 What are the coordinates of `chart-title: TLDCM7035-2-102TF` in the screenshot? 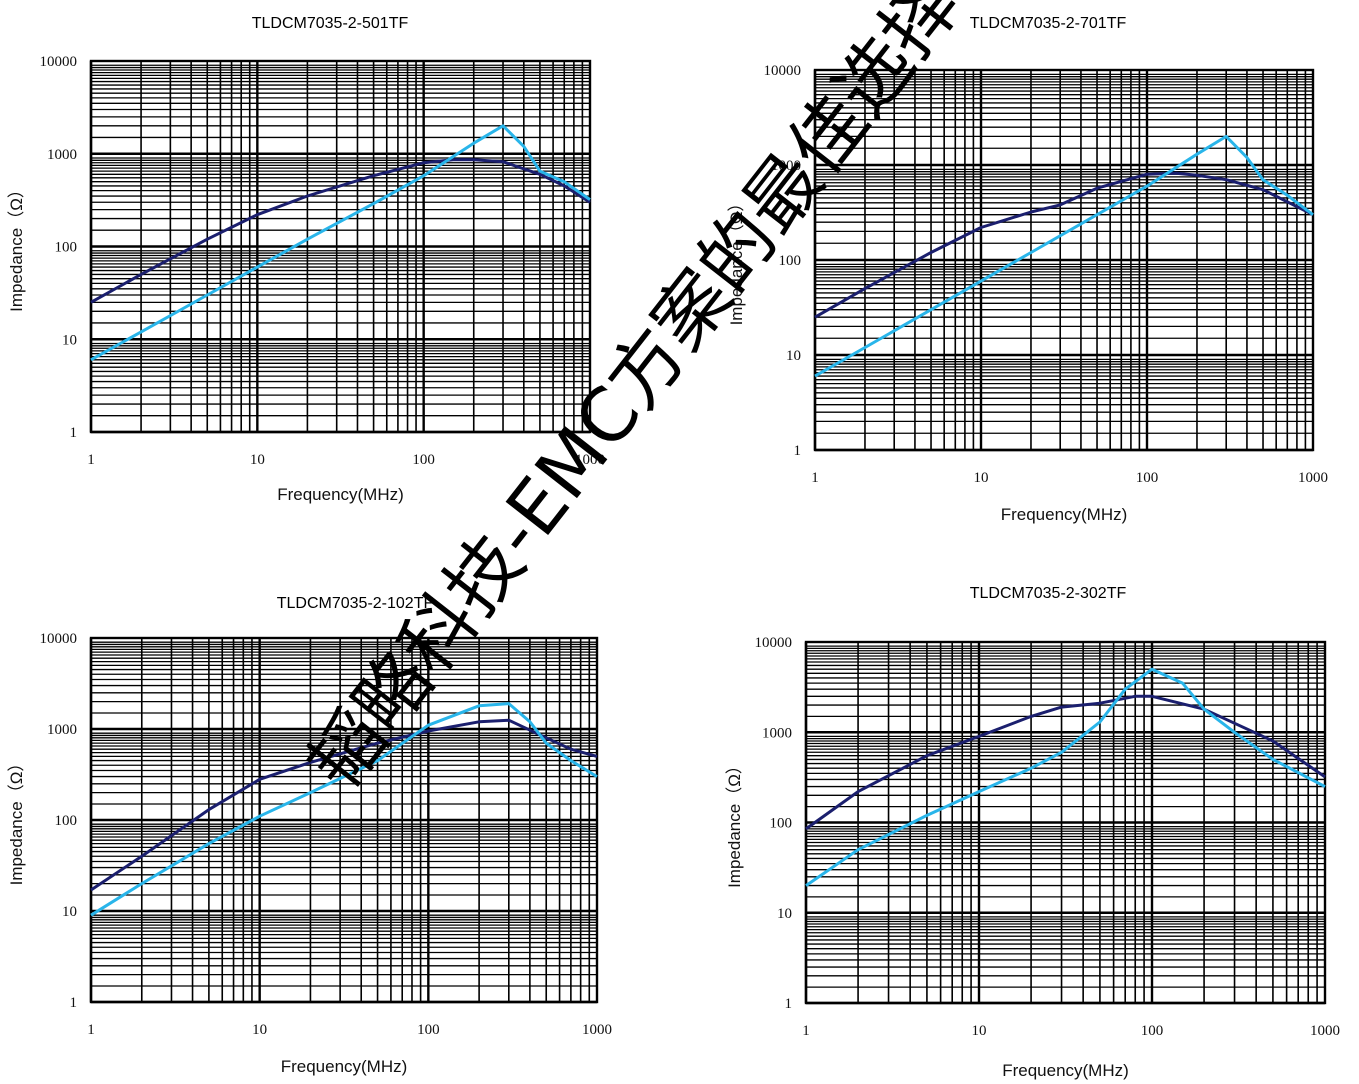 It's located at (355, 603).